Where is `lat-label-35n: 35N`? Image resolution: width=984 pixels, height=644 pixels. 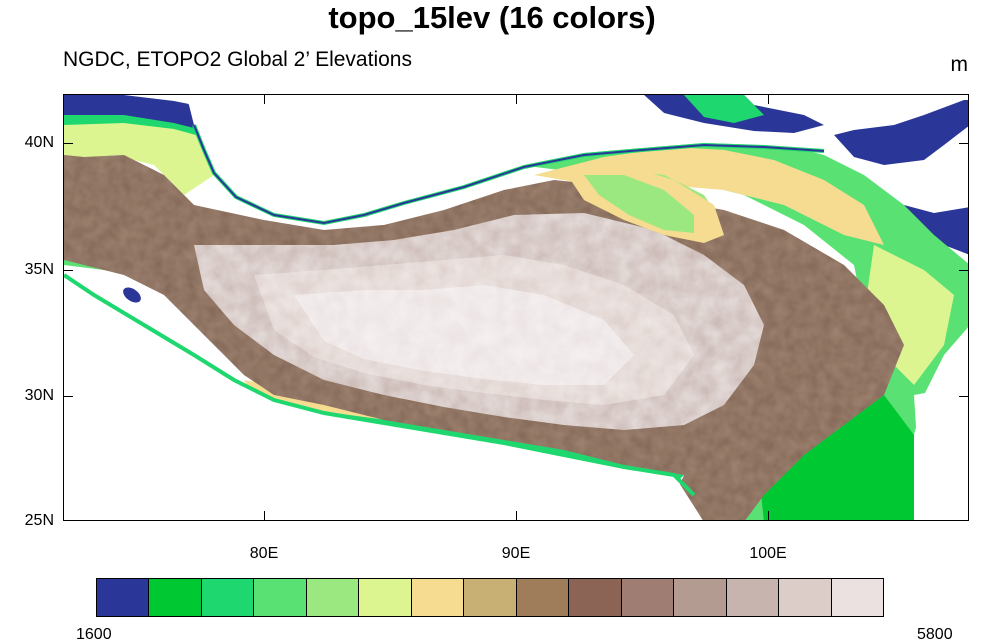 lat-label-35n: 35N is located at coordinates (39, 269).